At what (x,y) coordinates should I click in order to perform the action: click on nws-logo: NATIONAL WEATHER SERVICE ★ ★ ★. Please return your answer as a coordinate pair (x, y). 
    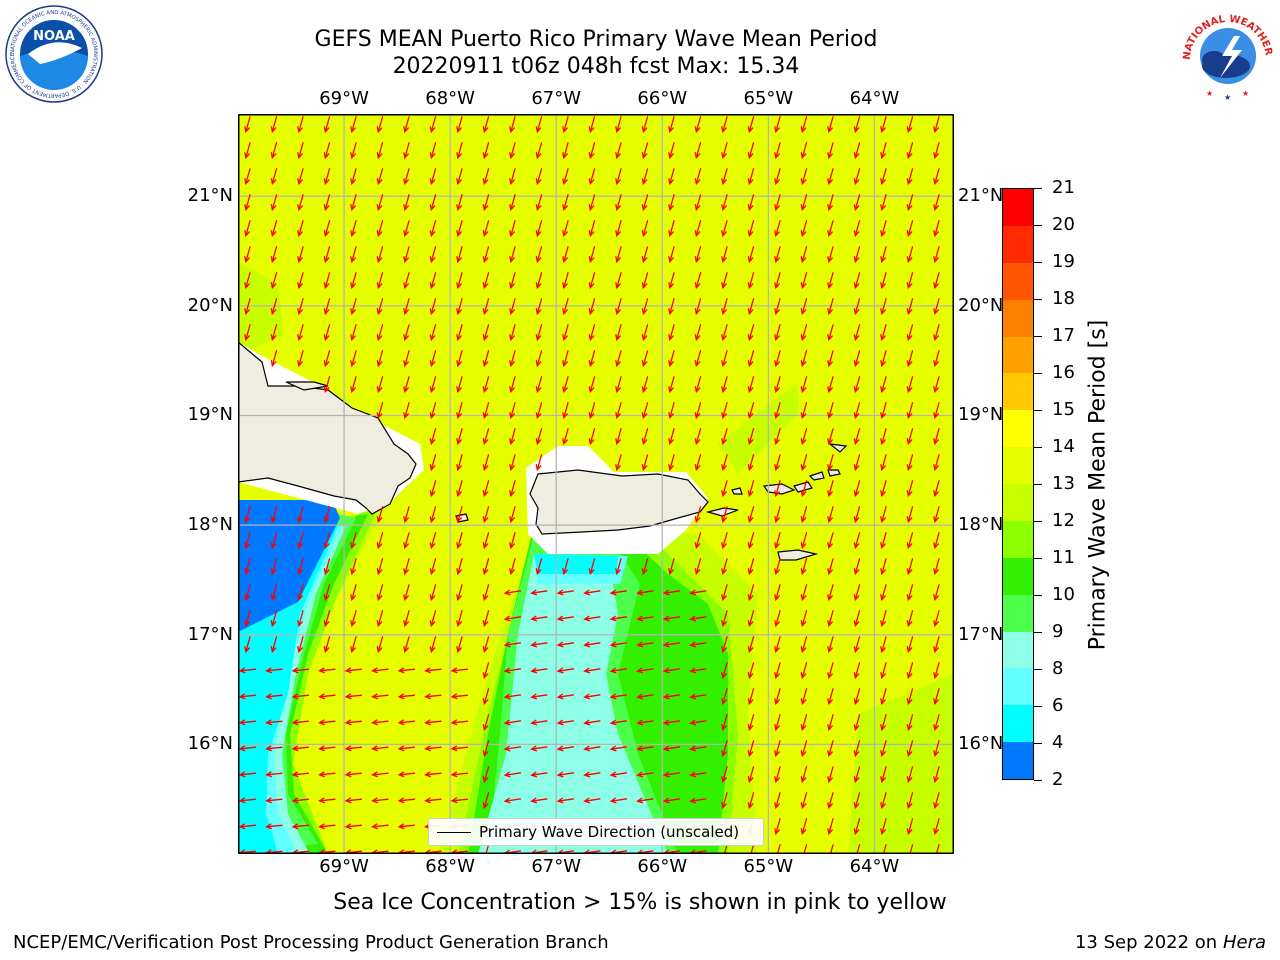
    Looking at the image, I should click on (1227, 53).